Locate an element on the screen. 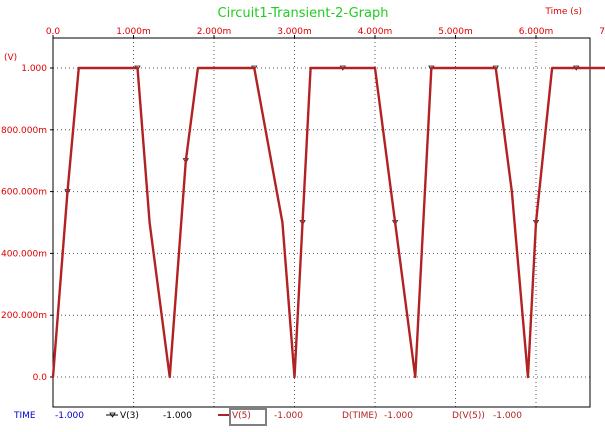 The width and height of the screenshot is (605, 432). x-tick-label: 1.000m is located at coordinates (133, 32).